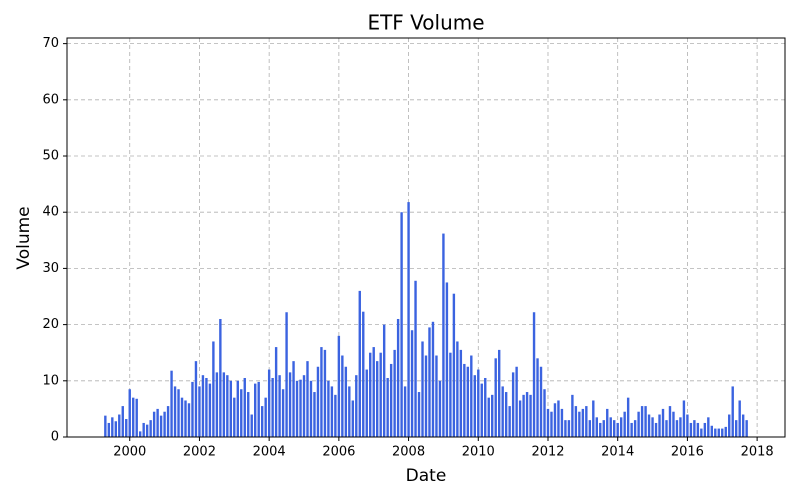 Image resolution: width=800 pixels, height=500 pixels. What do you see at coordinates (50, 156) in the screenshot?
I see `y-tick-label: 50` at bounding box center [50, 156].